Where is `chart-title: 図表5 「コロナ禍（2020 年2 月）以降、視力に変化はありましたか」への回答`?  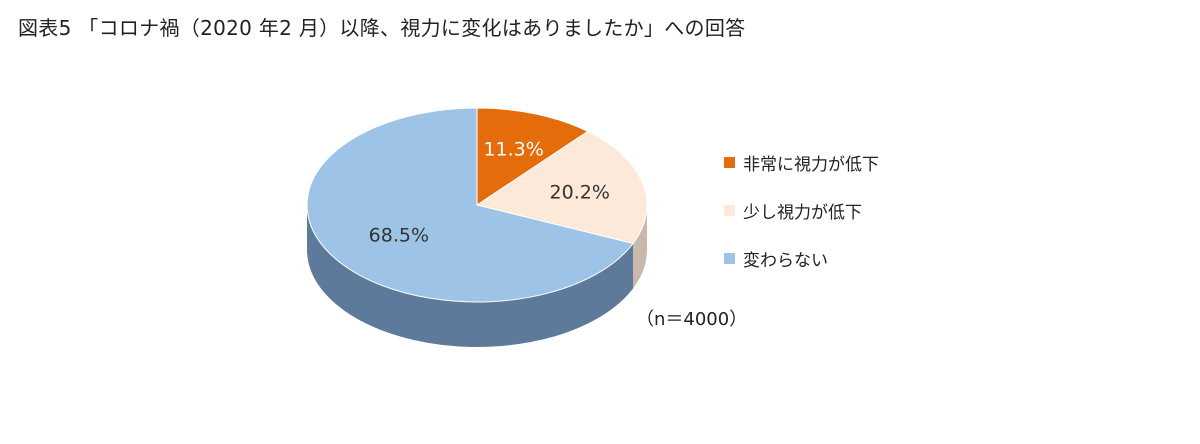
chart-title: 図表5 「コロナ禍（2020 年2 月）以降、視力に変化はありましたか」への回答 is located at coordinates (382, 28).